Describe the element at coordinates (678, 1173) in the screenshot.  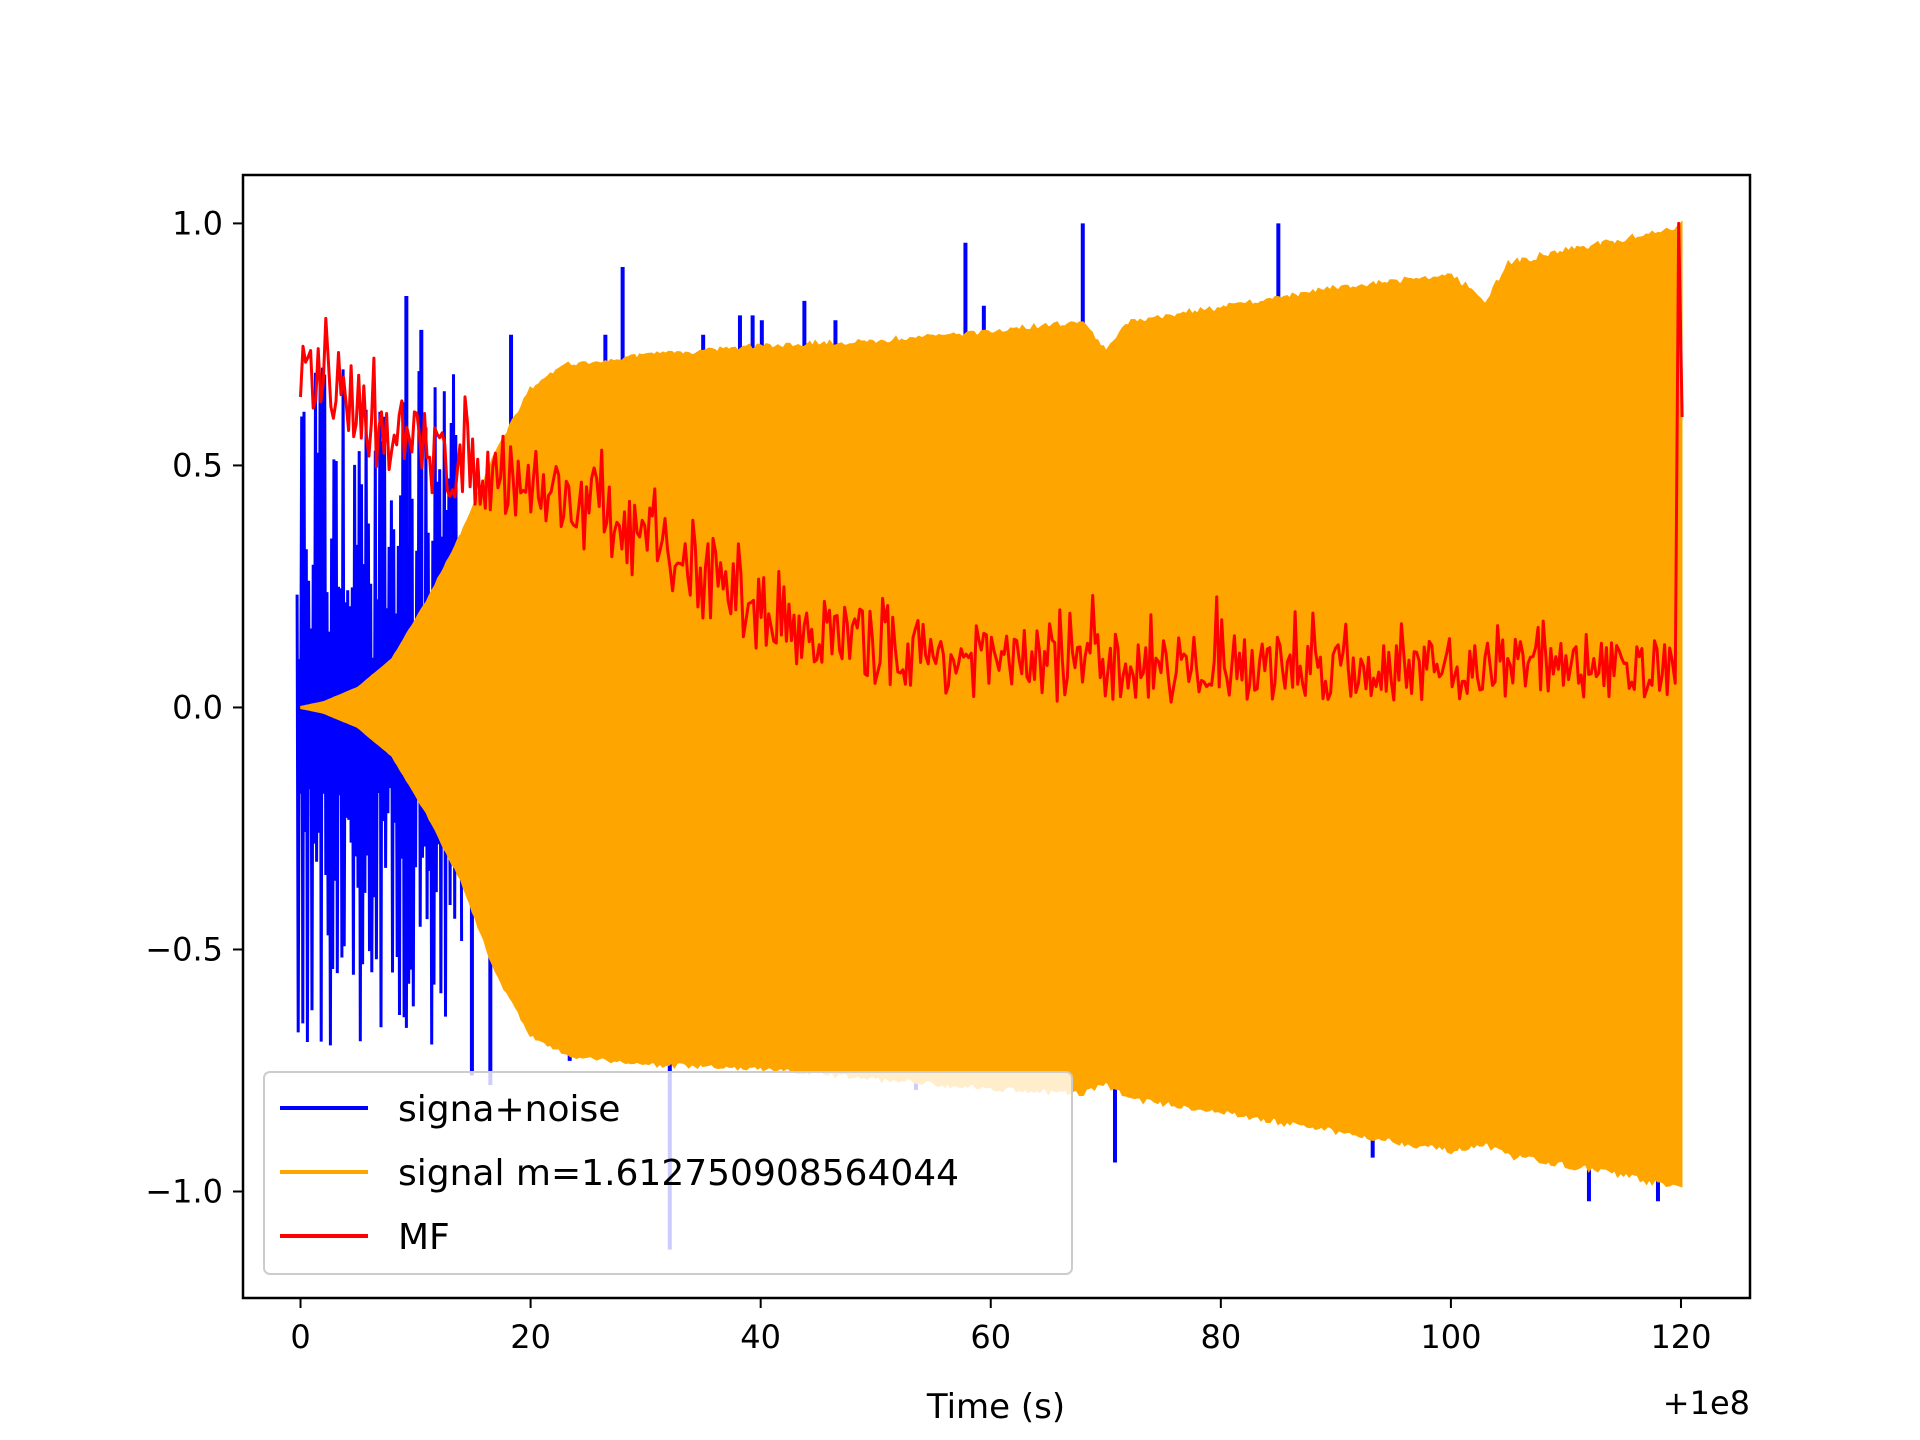
I see `legend-label-signal: signal m=1.612750908564044` at that location.